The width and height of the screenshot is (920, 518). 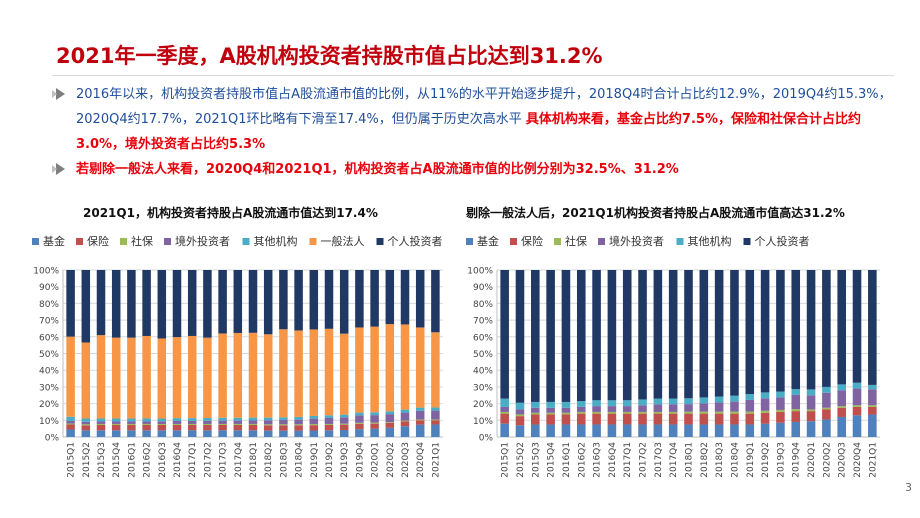 What do you see at coordinates (483, 422) in the screenshot?
I see `y-tick-label: 10%` at bounding box center [483, 422].